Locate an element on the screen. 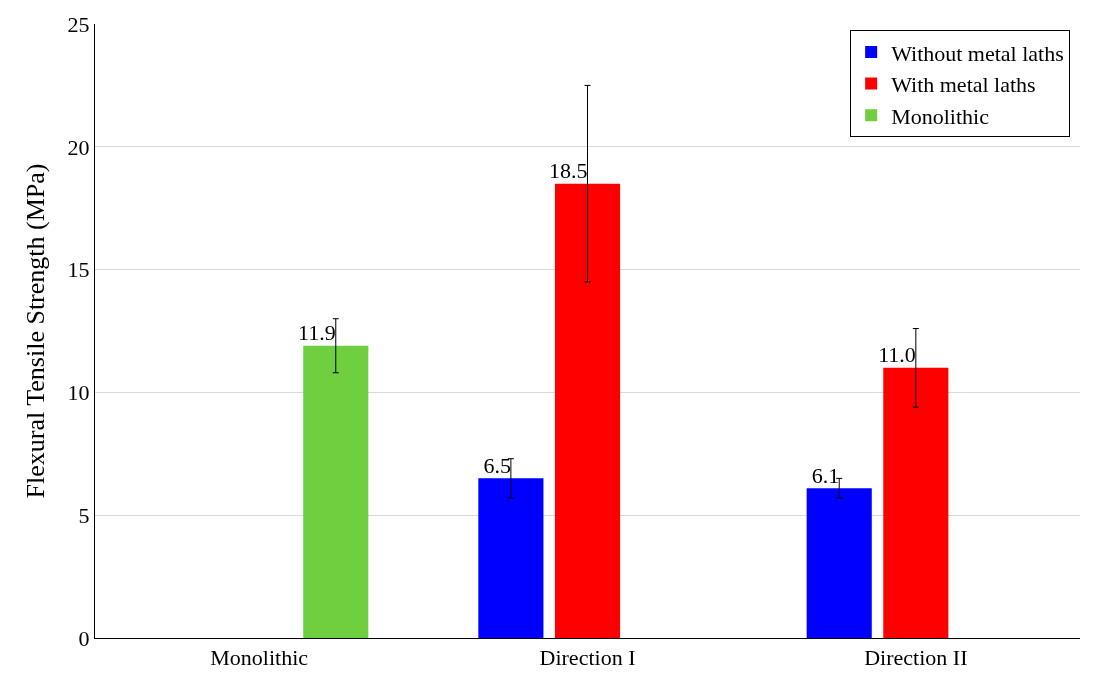  legend-label: Monolithic is located at coordinates (940, 116).